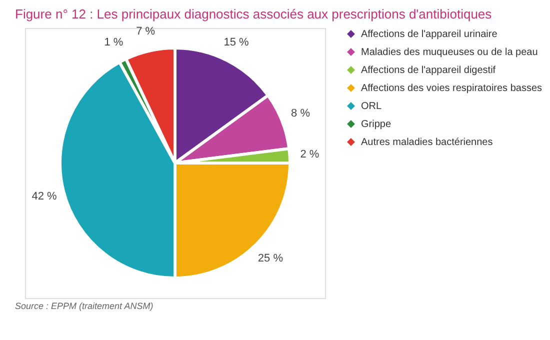 The height and width of the screenshot is (340, 550). Describe the element at coordinates (451, 88) in the screenshot. I see `legend-label: Affections des voies respiratoires basses` at that location.